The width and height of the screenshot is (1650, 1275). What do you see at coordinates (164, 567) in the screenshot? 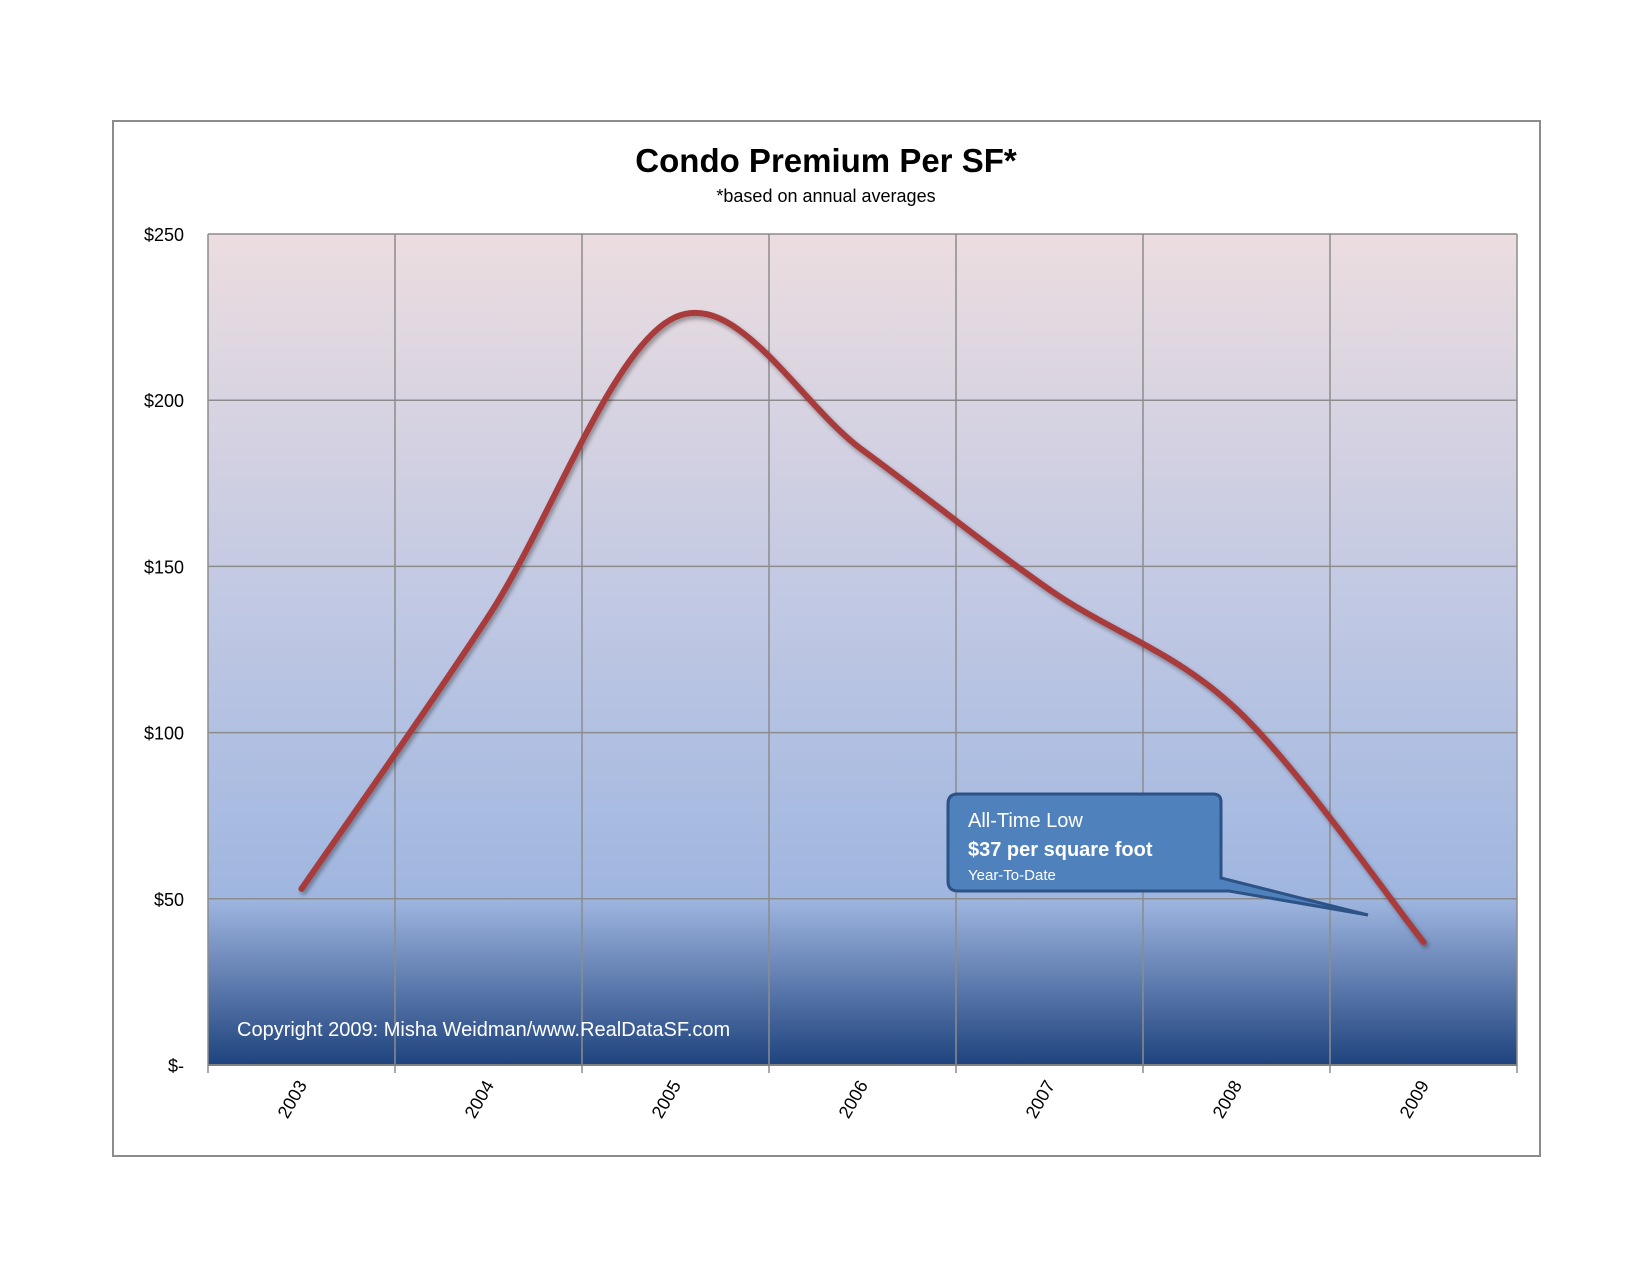
I see `y-tick-label: $150` at bounding box center [164, 567].